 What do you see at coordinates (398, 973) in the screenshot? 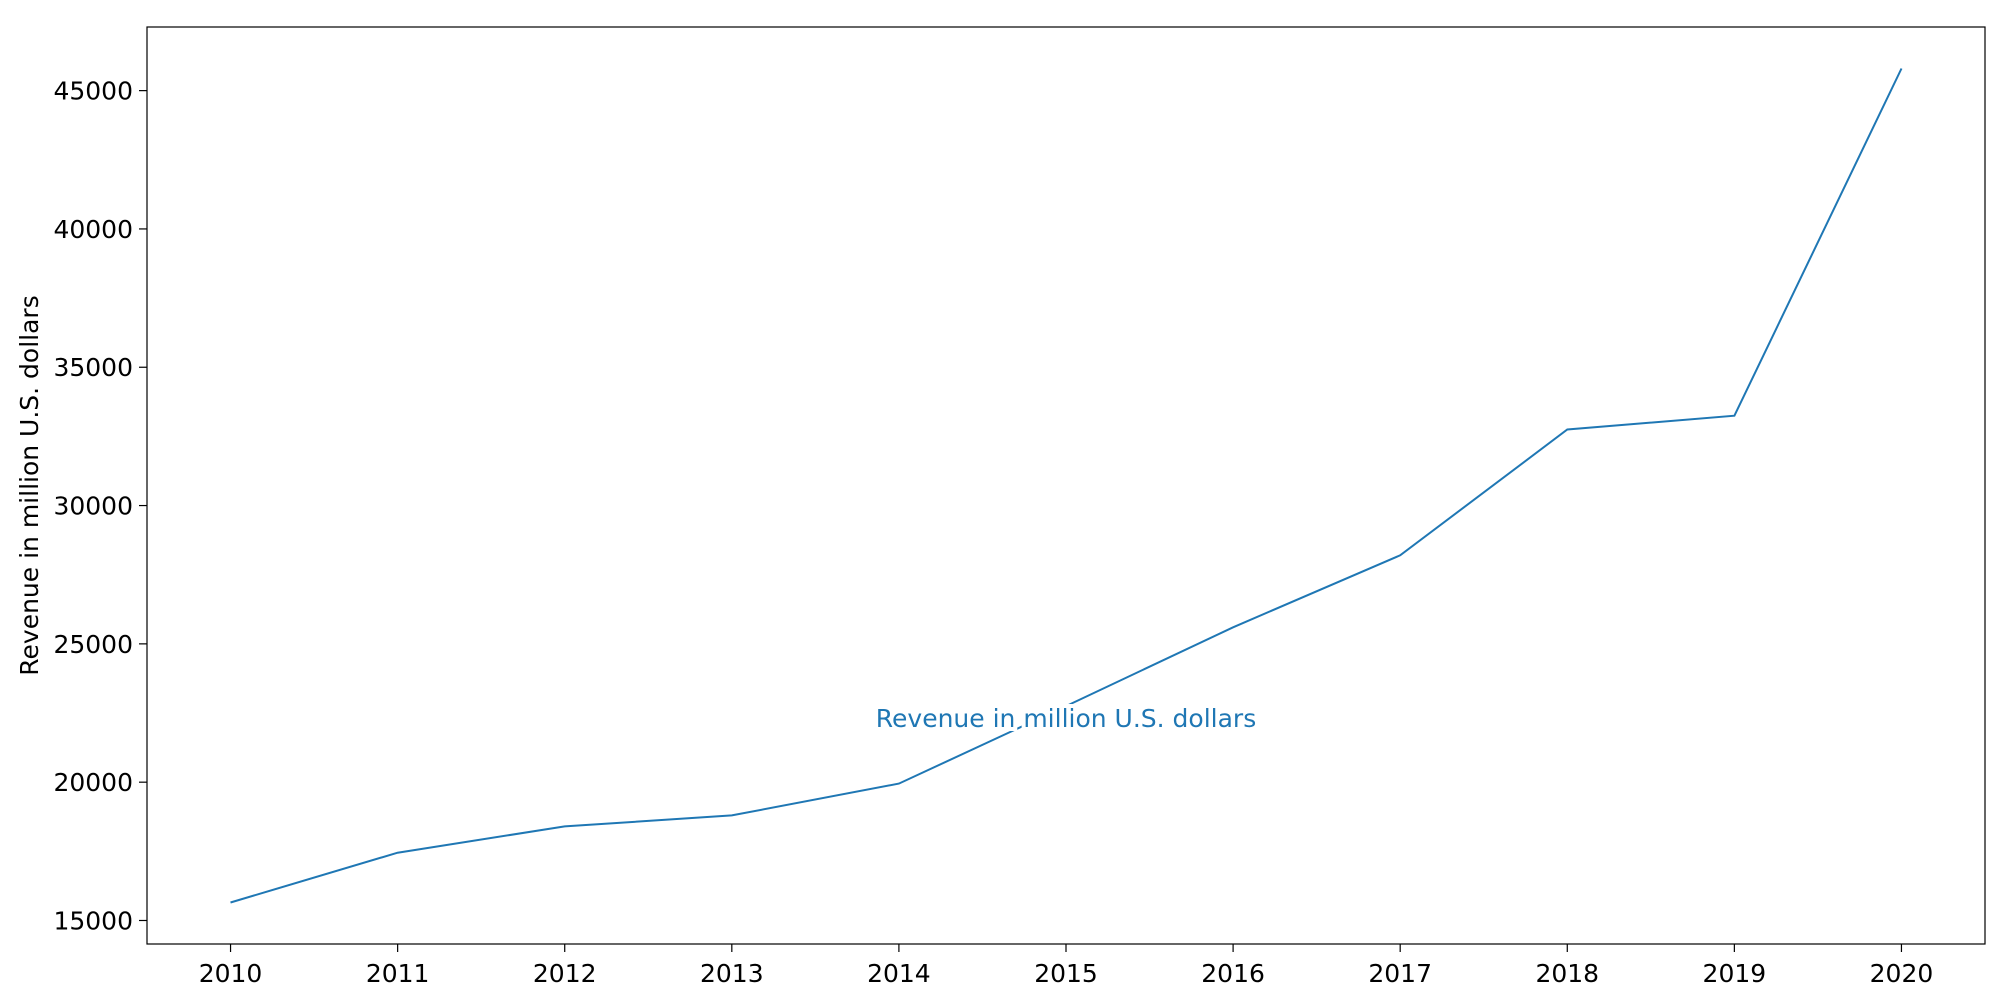
I see `x-tick-label: 2011` at bounding box center [398, 973].